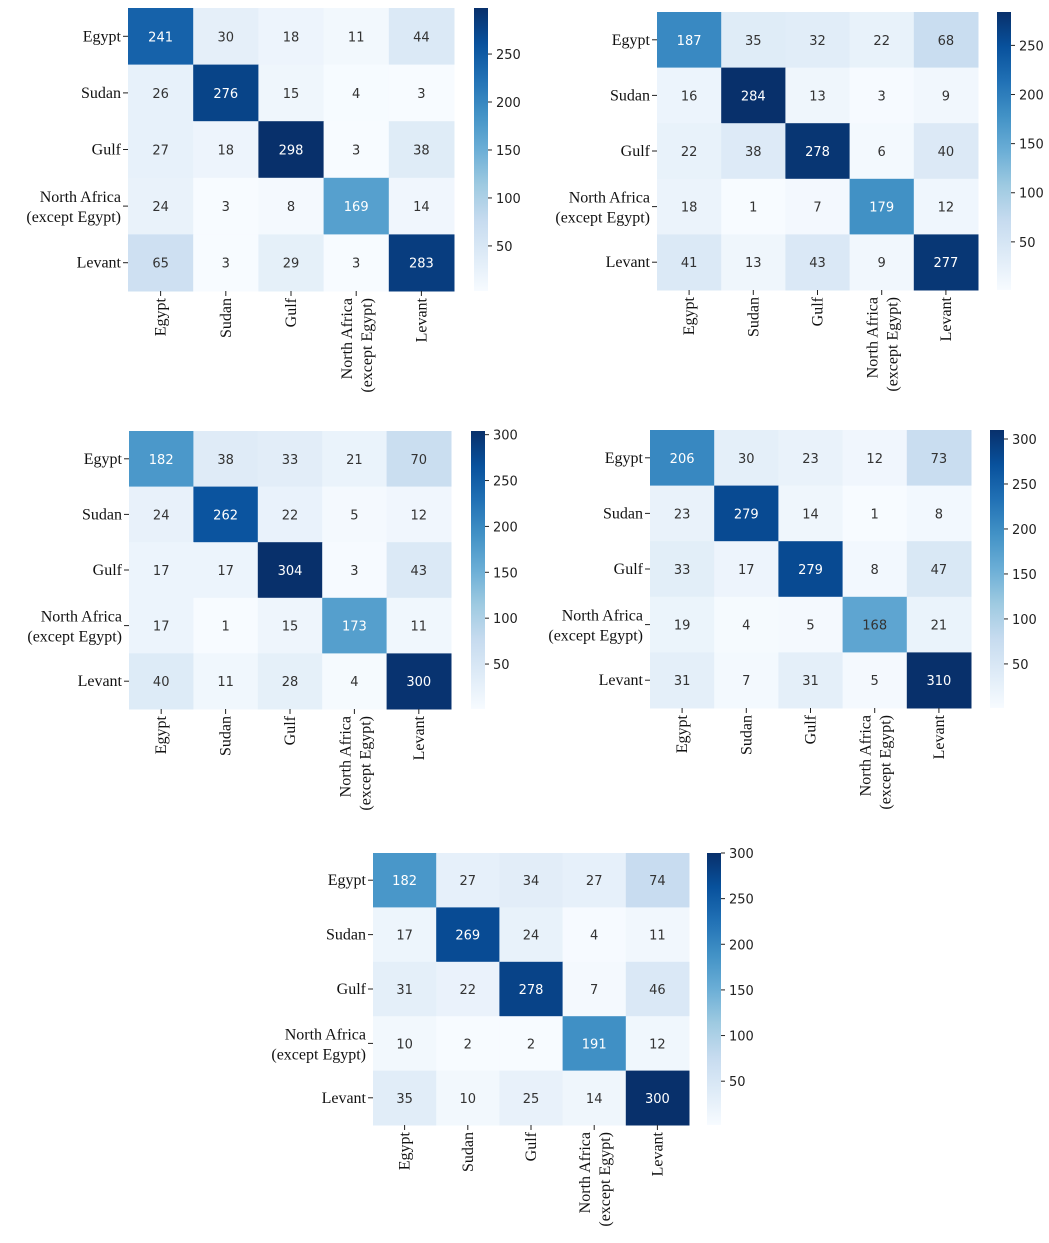 This screenshot has width=1049, height=1243. I want to click on cell-value-label: 44, so click(421, 37).